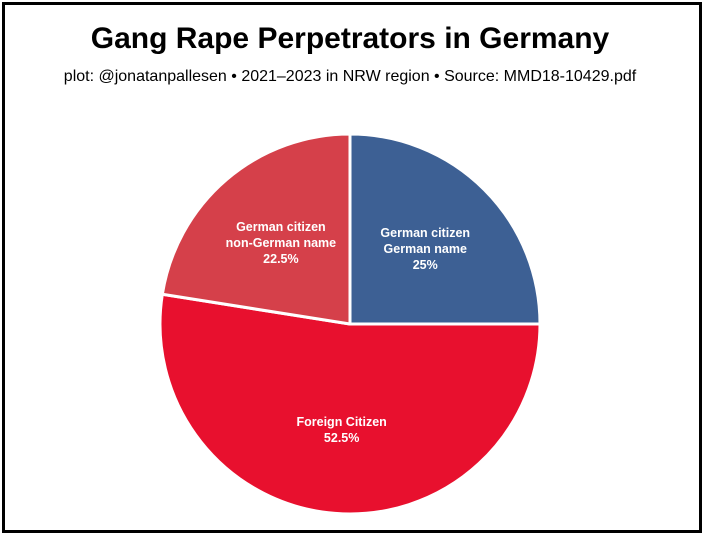 The width and height of the screenshot is (704, 535). What do you see at coordinates (341, 438) in the screenshot?
I see `slice-label-line: 52.5%` at bounding box center [341, 438].